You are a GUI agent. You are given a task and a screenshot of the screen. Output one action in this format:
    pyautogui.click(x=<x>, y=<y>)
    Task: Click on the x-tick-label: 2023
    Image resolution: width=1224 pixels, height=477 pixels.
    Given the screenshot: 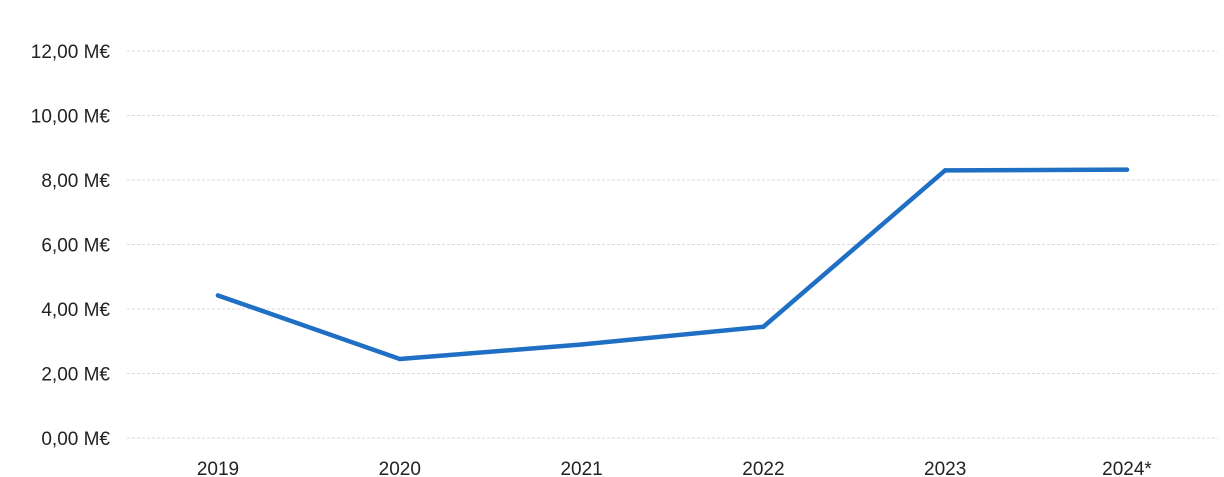 What is the action you would take?
    pyautogui.click(x=945, y=468)
    